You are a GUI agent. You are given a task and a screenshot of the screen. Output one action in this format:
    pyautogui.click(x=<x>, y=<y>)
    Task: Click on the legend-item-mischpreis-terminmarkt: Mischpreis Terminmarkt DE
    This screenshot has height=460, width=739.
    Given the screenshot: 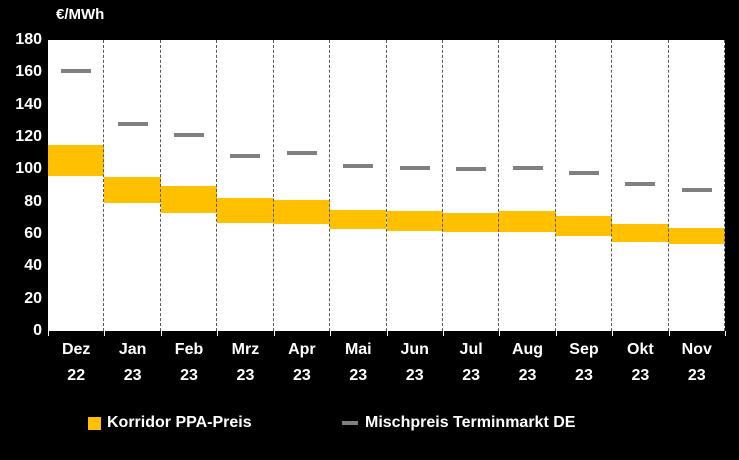 What is the action you would take?
    pyautogui.click(x=458, y=423)
    